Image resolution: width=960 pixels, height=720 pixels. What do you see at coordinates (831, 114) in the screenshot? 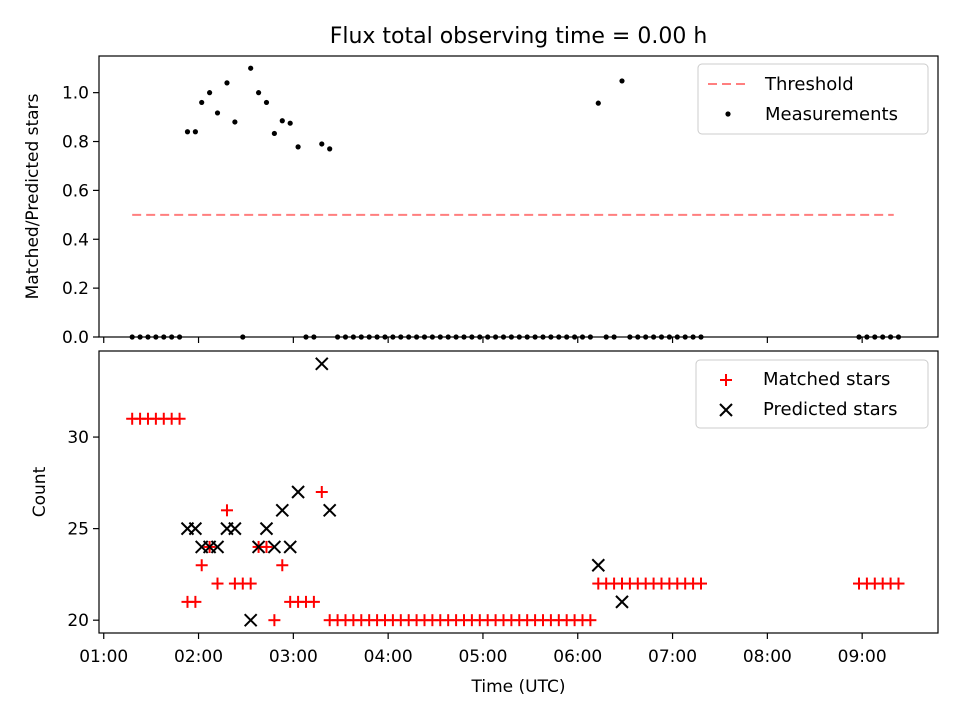
I see `legend-measurements-label: Measurements` at bounding box center [831, 114].